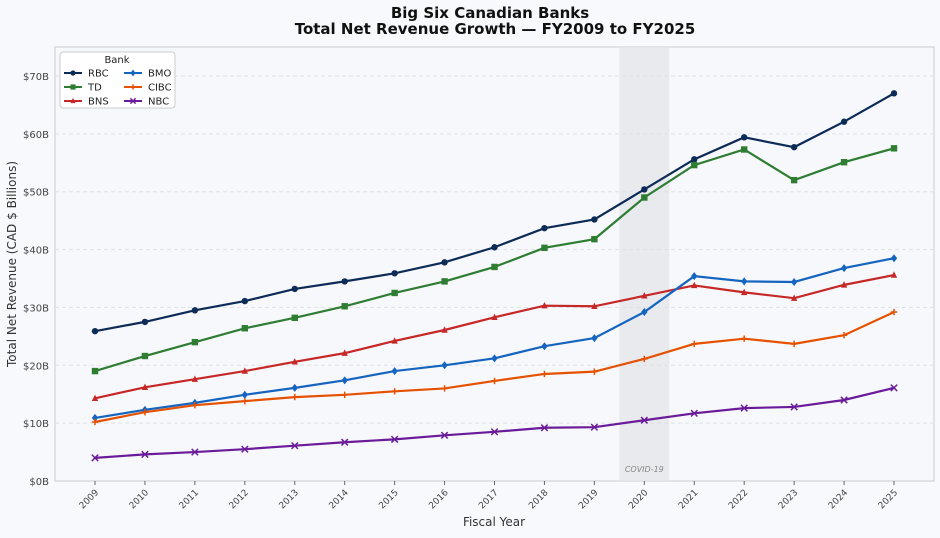  I want to click on x-tick-label: 2022, so click(738, 499).